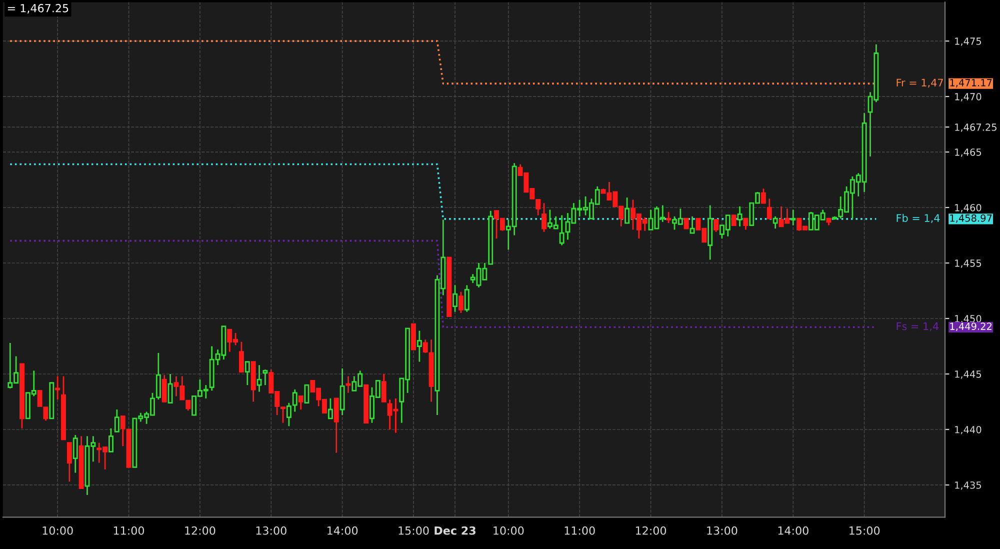  What do you see at coordinates (968, 264) in the screenshot?
I see `y-tick-label: 1,455` at bounding box center [968, 264].